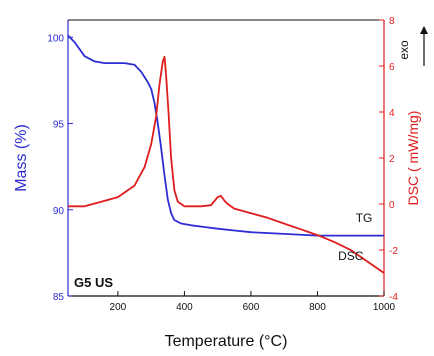 Image resolution: width=434 pixels, height=356 pixels. Describe the element at coordinates (251, 307) in the screenshot. I see `x-tick-label: 600` at that location.